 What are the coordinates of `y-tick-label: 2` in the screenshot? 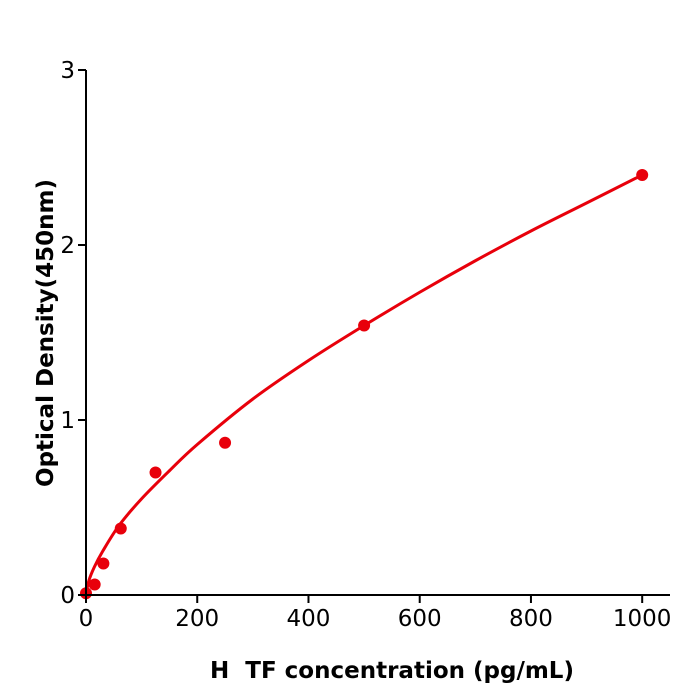 It's located at (67, 246).